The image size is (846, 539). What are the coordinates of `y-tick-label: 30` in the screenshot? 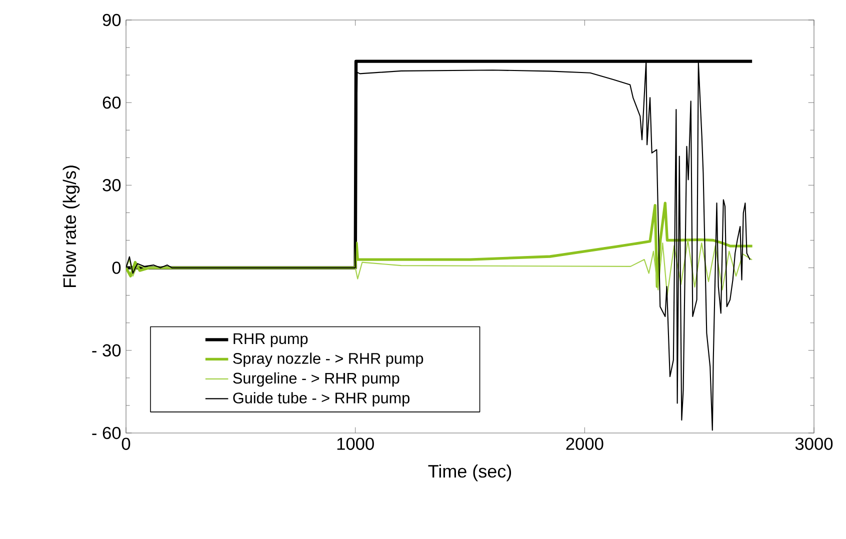 It's located at (111, 185).